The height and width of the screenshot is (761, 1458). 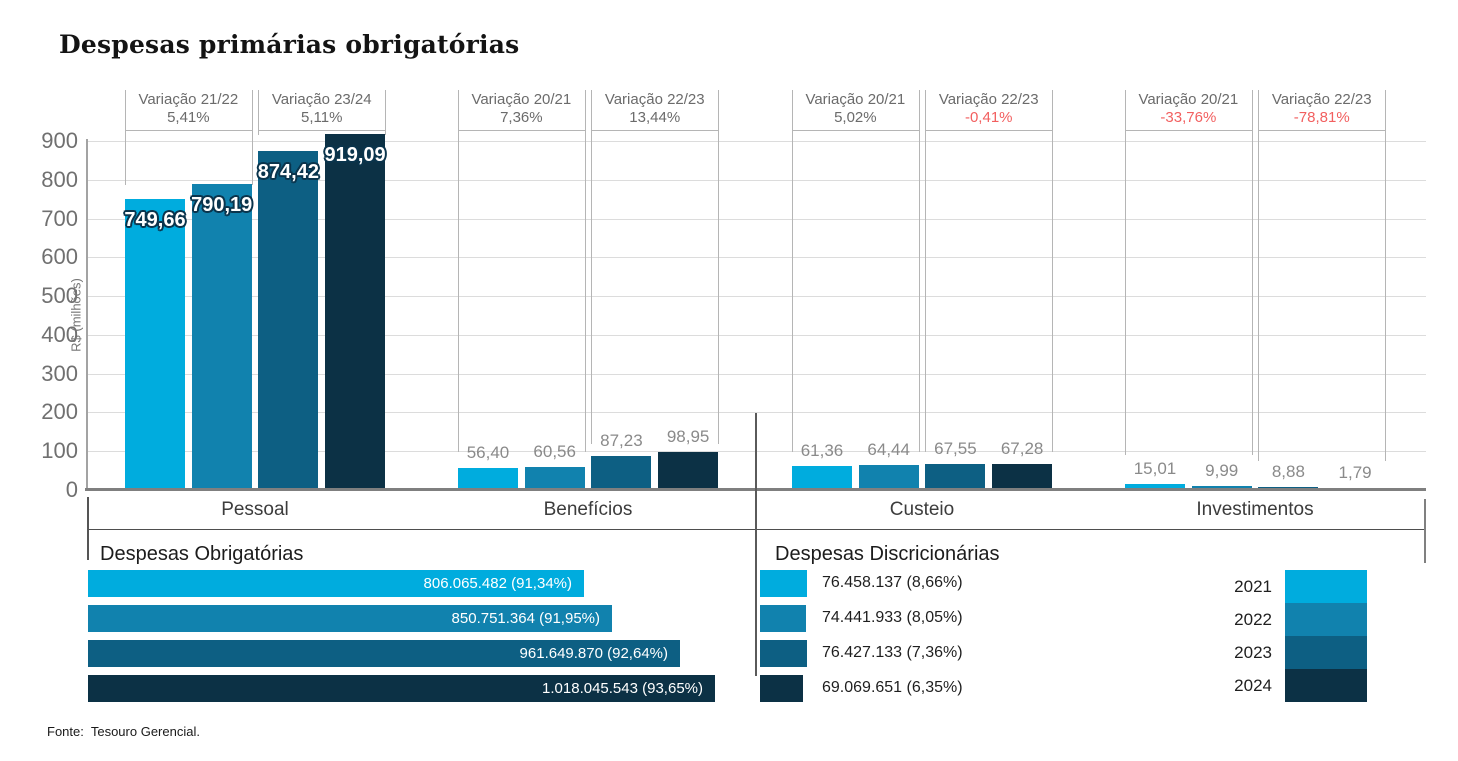 What do you see at coordinates (783, 618) in the screenshot?
I see `discretionary-bar-2022` at bounding box center [783, 618].